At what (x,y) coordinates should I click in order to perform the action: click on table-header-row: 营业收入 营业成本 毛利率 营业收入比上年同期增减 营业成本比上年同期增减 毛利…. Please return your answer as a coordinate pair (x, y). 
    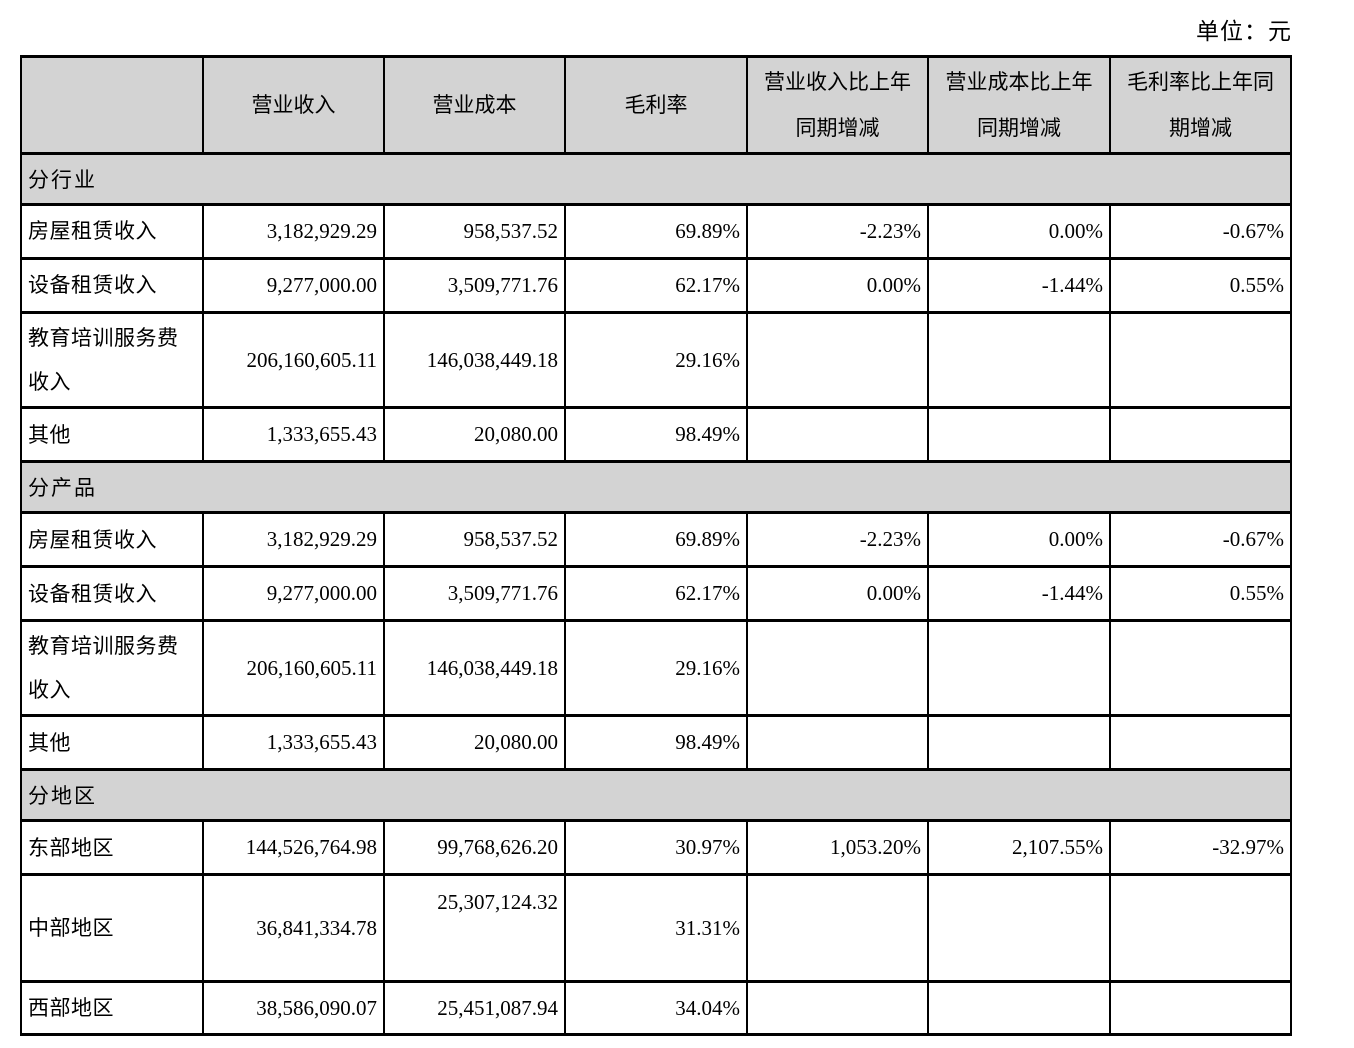
    Looking at the image, I should click on (656, 105).